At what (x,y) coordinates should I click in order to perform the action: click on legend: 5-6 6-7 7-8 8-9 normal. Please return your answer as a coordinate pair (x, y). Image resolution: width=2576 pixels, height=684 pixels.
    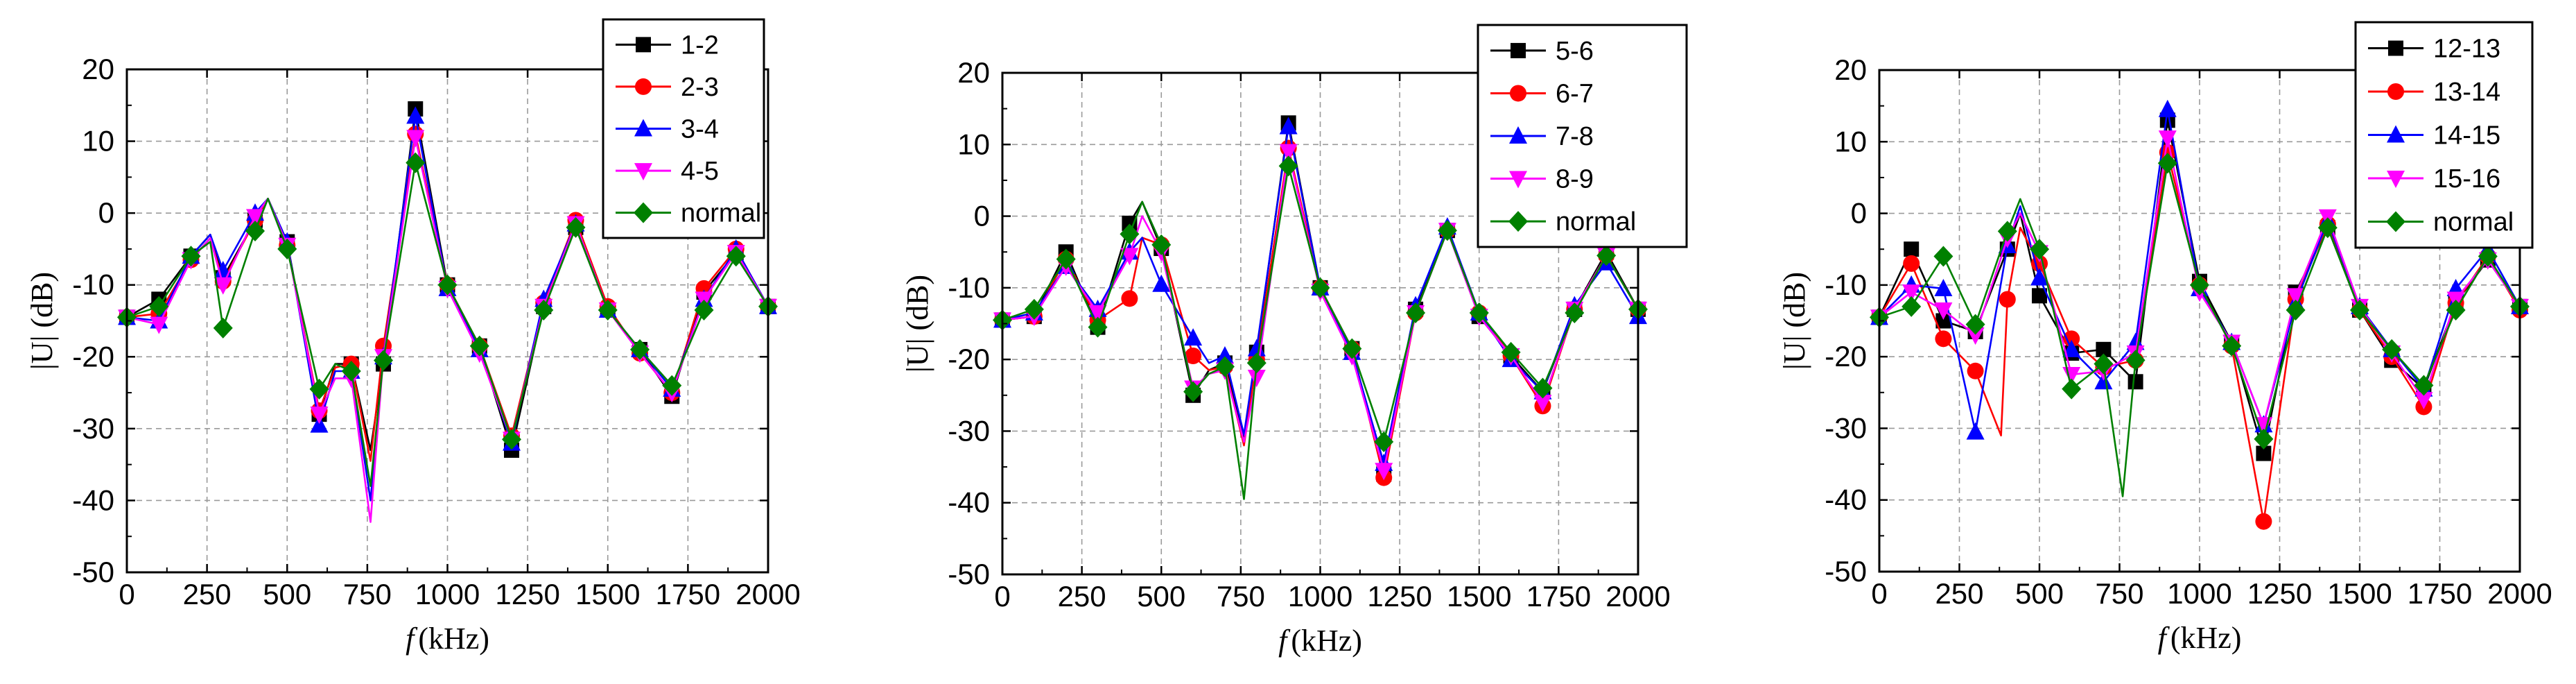
    Looking at the image, I should click on (1582, 136).